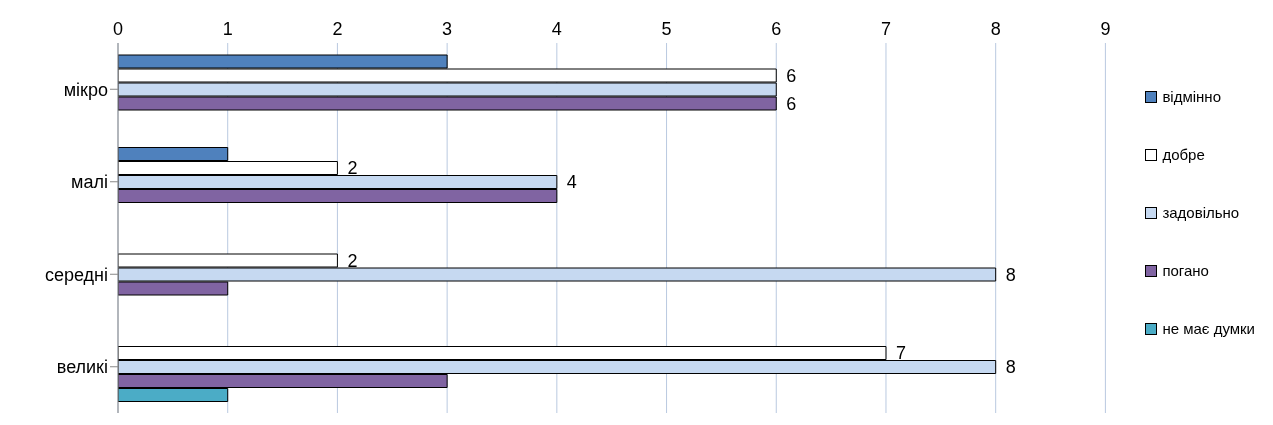 Image resolution: width=1273 pixels, height=425 pixels. What do you see at coordinates (995, 29) in the screenshot?
I see `x-tick-label: 8` at bounding box center [995, 29].